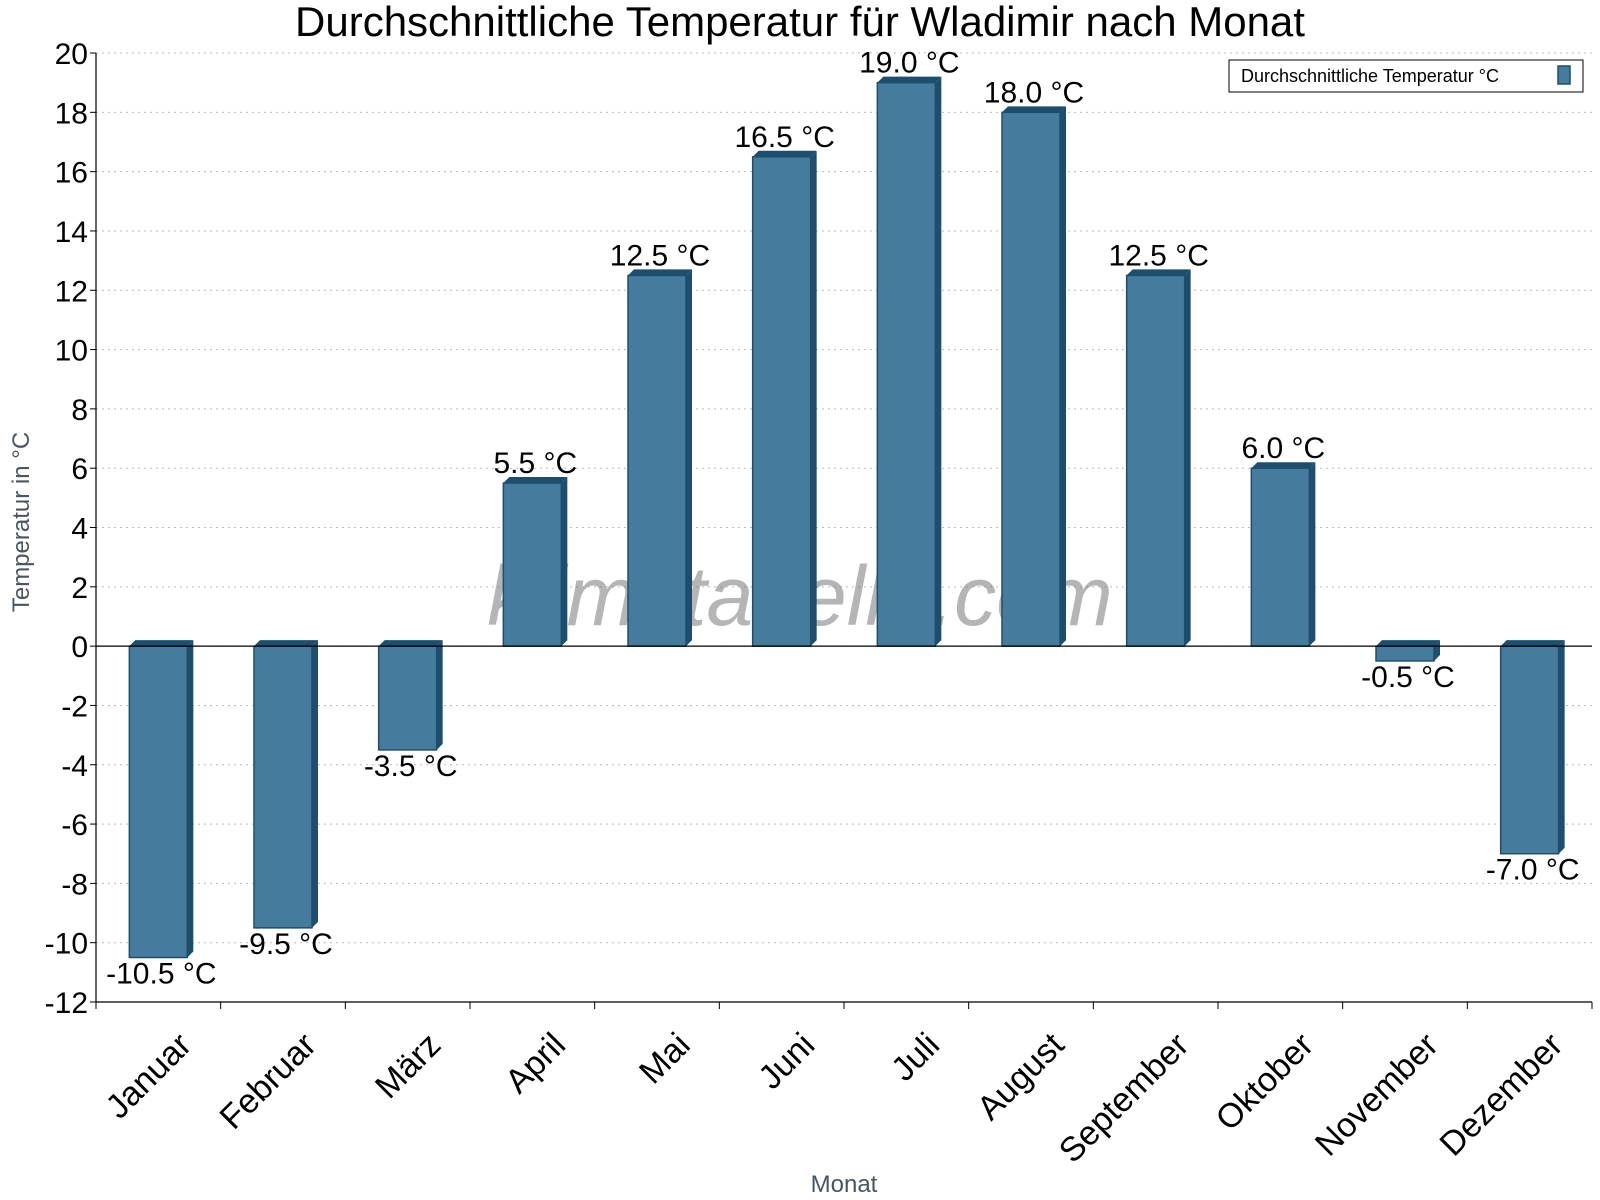 The height and width of the screenshot is (1200, 1600). What do you see at coordinates (149, 1076) in the screenshot?
I see `x-tick-label: Januar` at bounding box center [149, 1076].